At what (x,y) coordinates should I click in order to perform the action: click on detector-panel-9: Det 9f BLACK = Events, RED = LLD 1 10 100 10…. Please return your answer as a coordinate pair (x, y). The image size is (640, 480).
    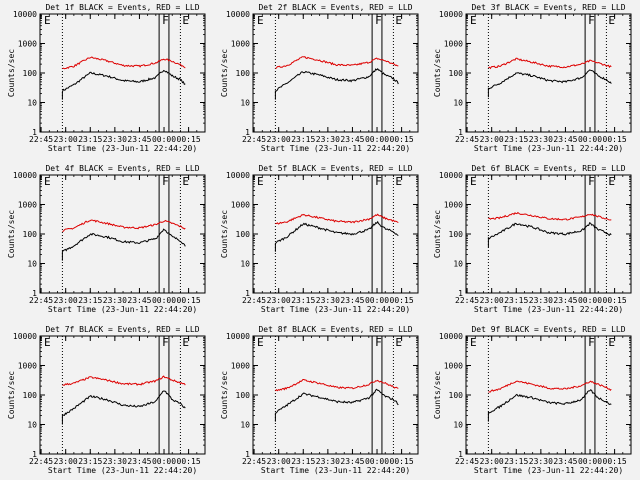
    Looking at the image, I should click on (532, 400).